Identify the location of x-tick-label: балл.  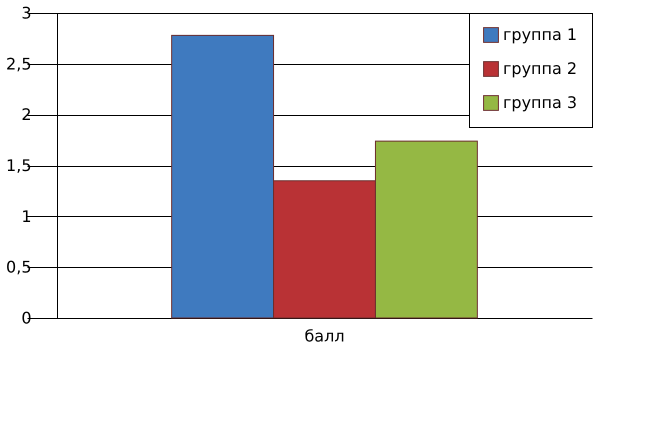
(324, 336).